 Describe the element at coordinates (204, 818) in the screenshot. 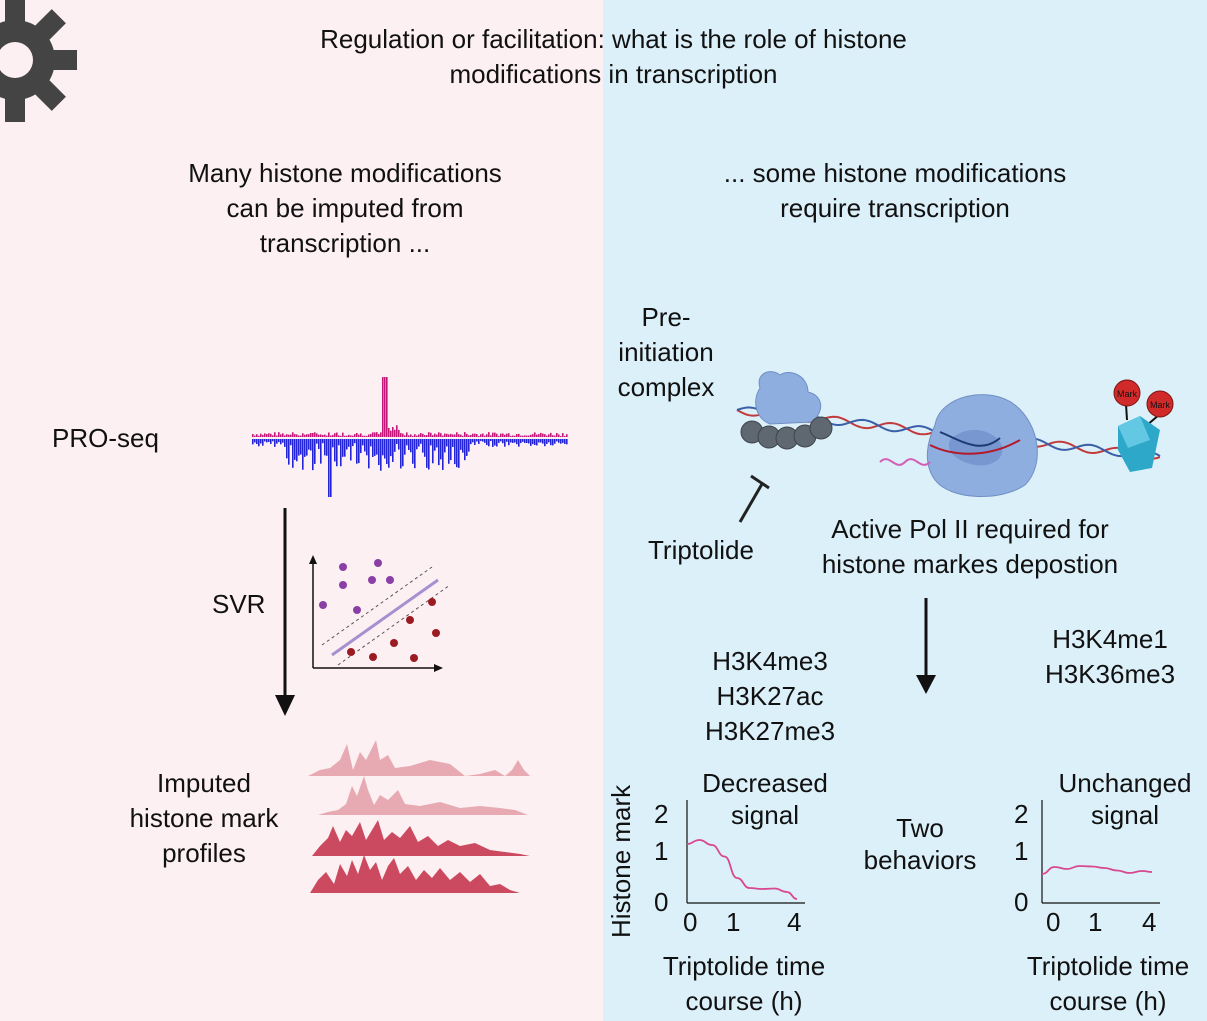

I see `imputed-label: Imputed histone mark profiles` at that location.